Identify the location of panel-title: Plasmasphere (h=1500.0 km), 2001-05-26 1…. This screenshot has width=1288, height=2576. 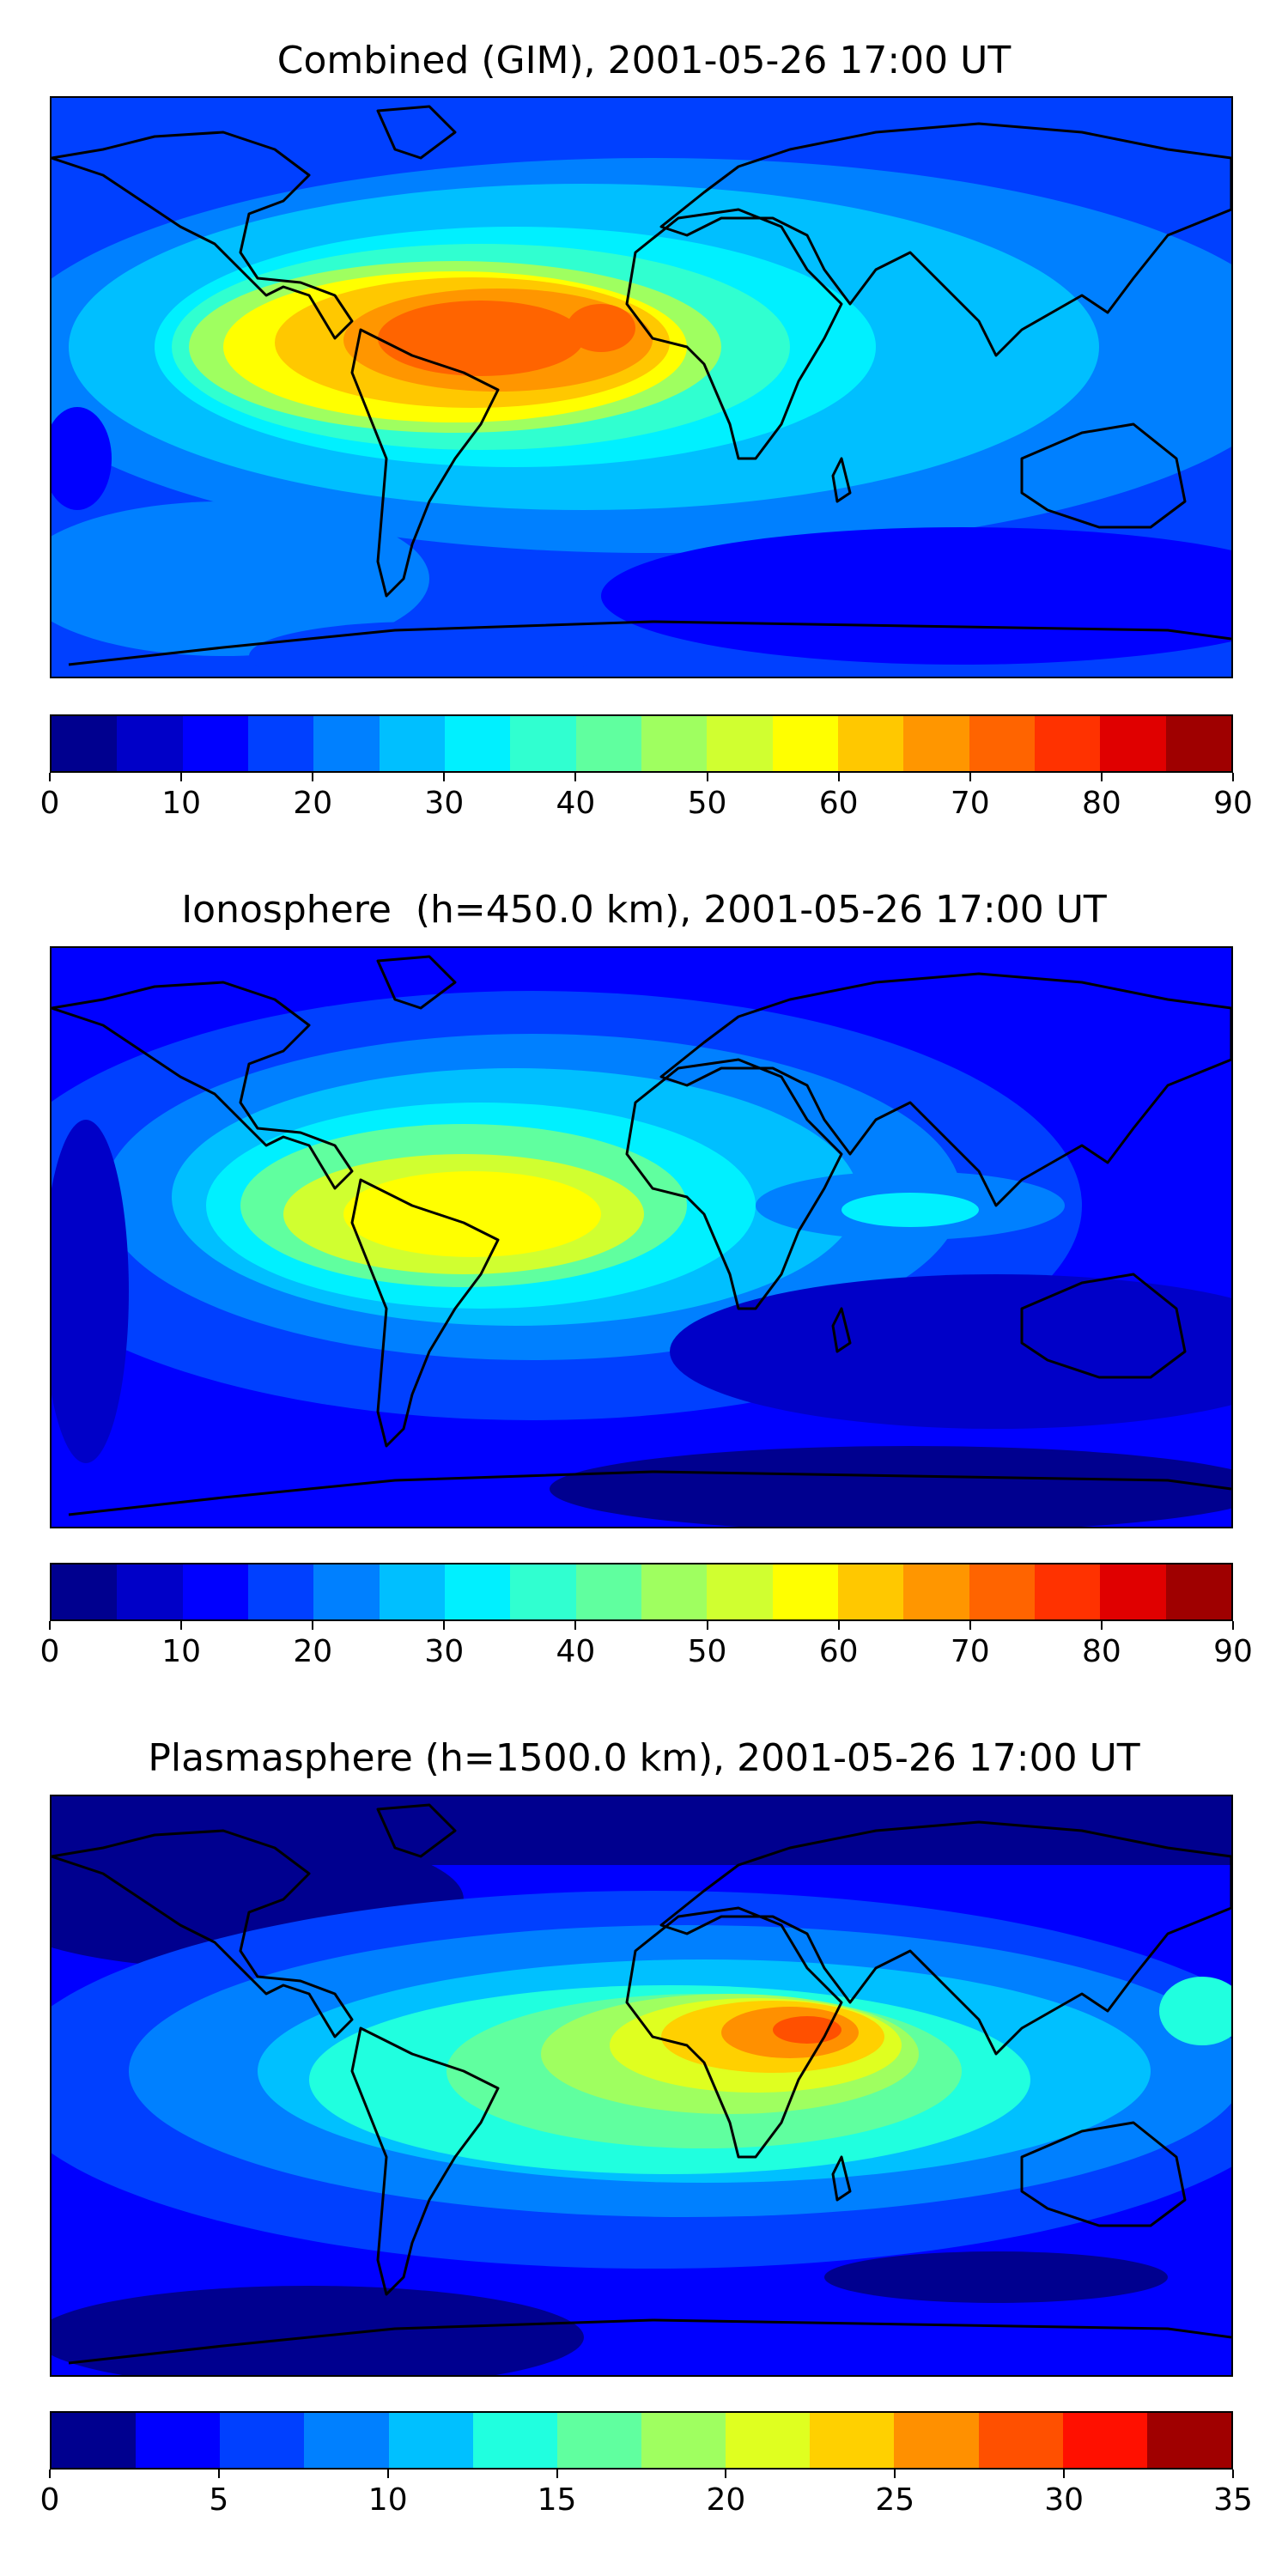
(644, 1758).